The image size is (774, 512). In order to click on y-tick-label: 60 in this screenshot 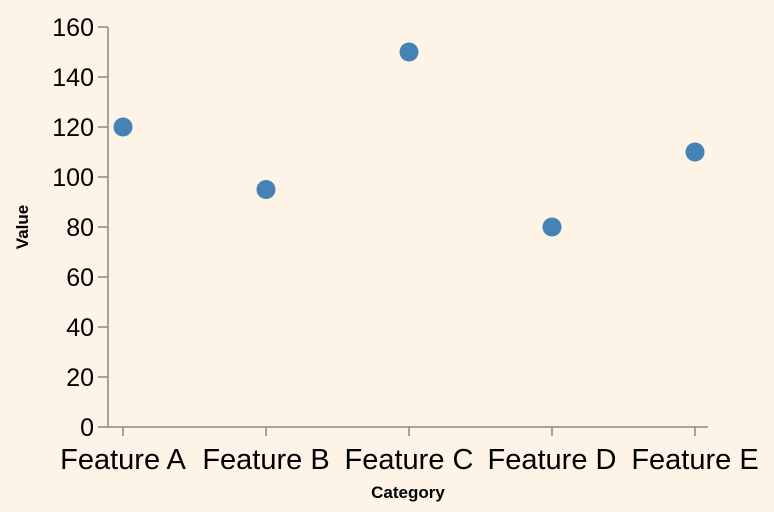, I will do `click(80, 278)`.